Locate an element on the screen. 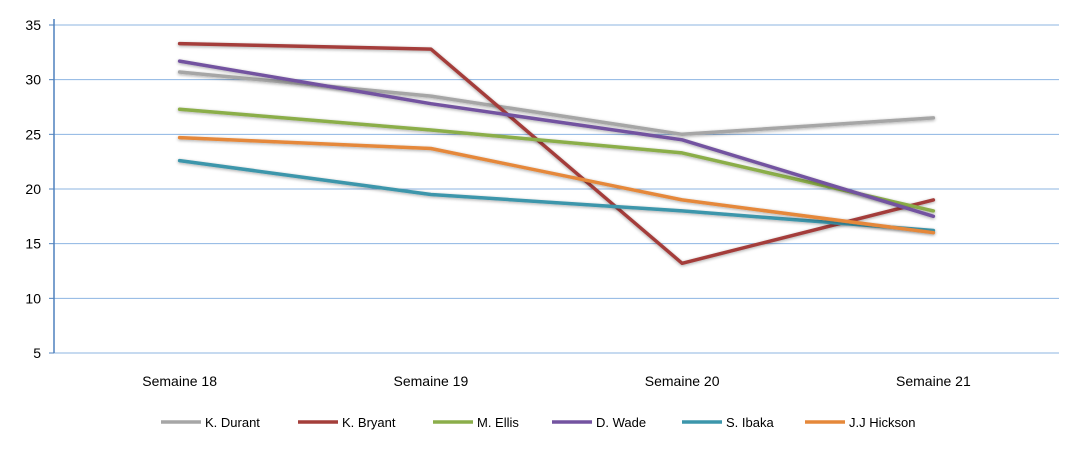  axes is located at coordinates (52, 186).